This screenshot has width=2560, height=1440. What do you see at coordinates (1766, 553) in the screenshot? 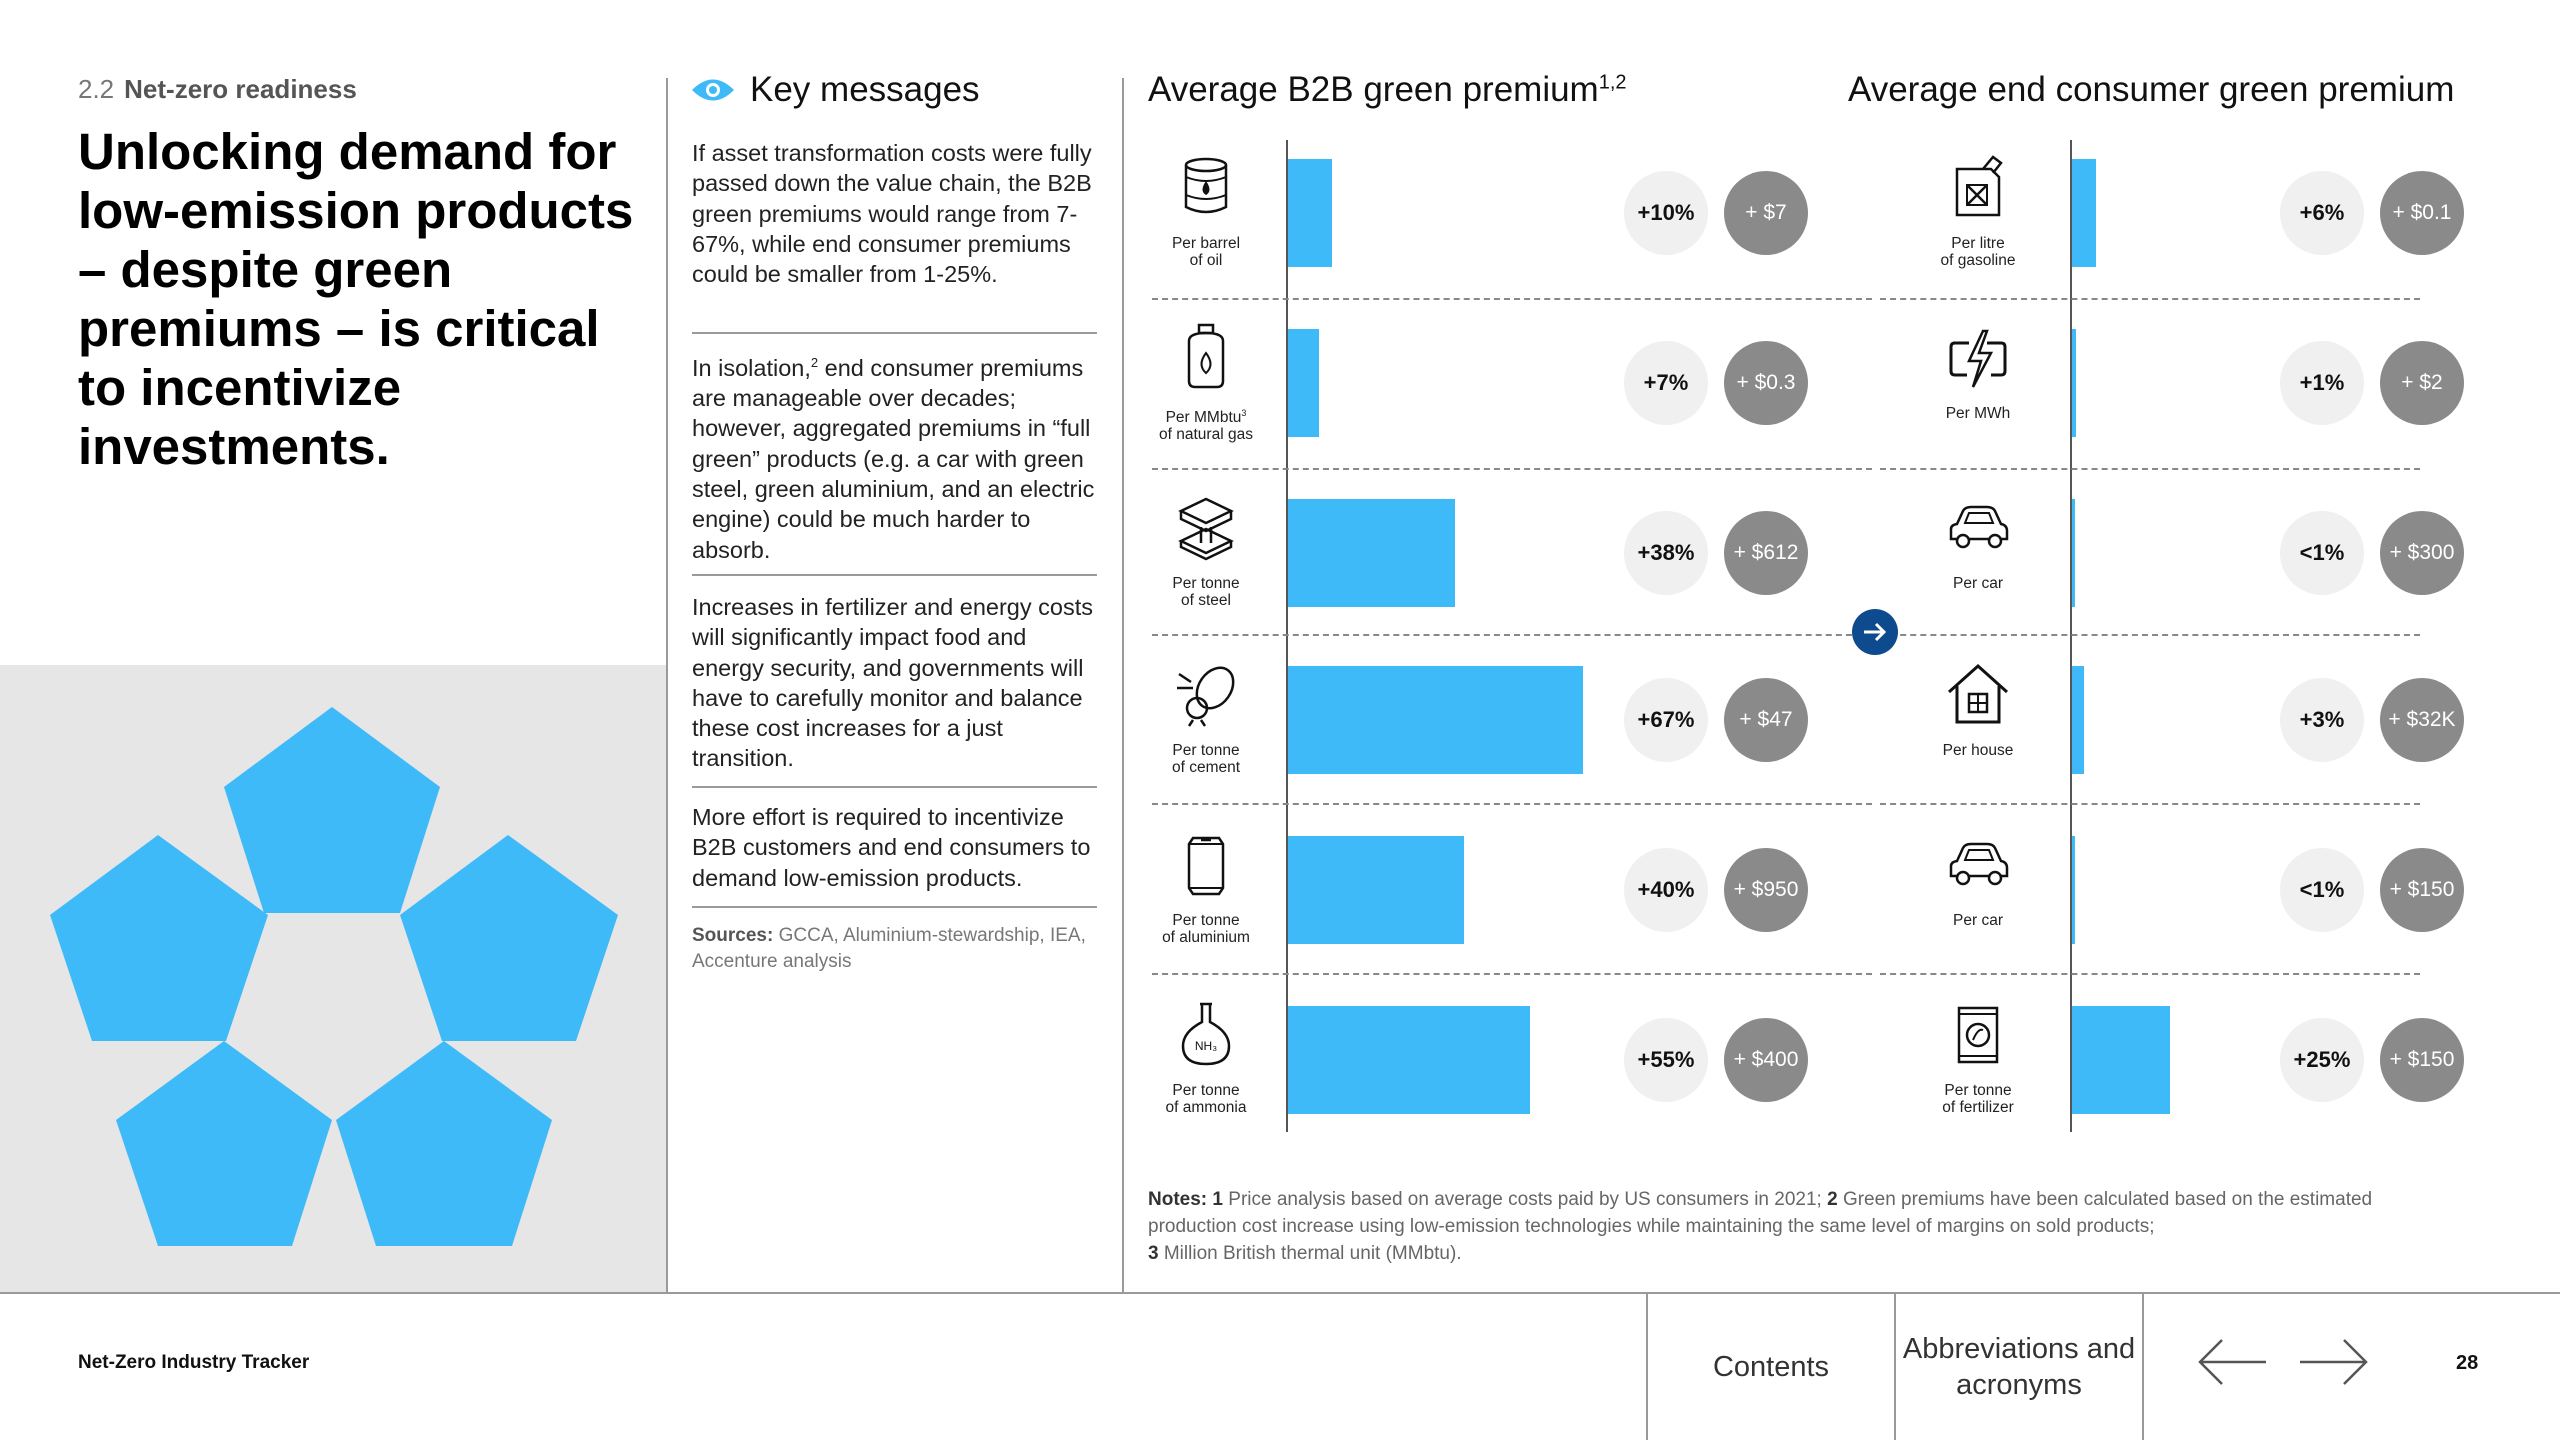
I see `value-label: + $612` at bounding box center [1766, 553].